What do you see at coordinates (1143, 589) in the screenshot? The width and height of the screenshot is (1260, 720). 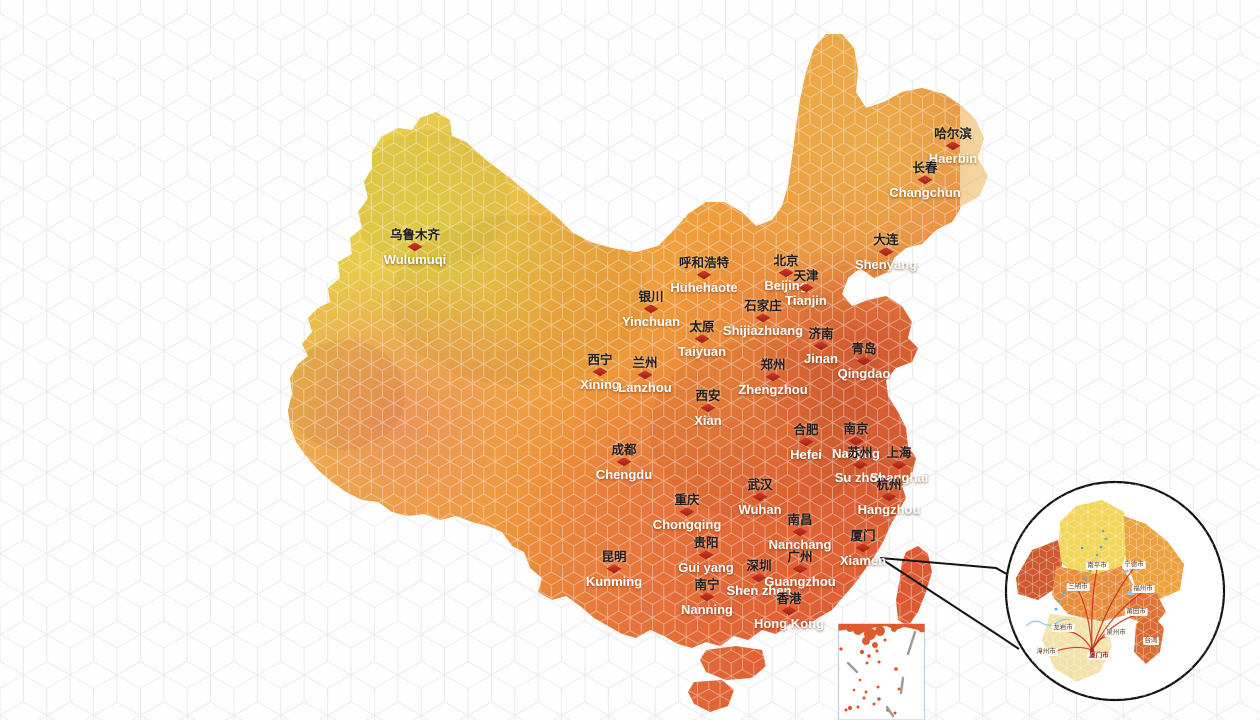 I see `magnifier-city-label: 福州市` at bounding box center [1143, 589].